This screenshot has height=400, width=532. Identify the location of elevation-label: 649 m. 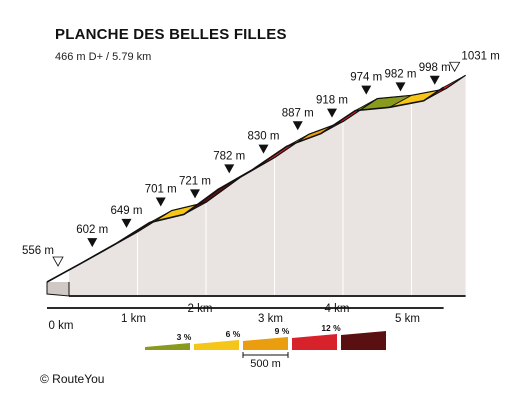
(127, 211).